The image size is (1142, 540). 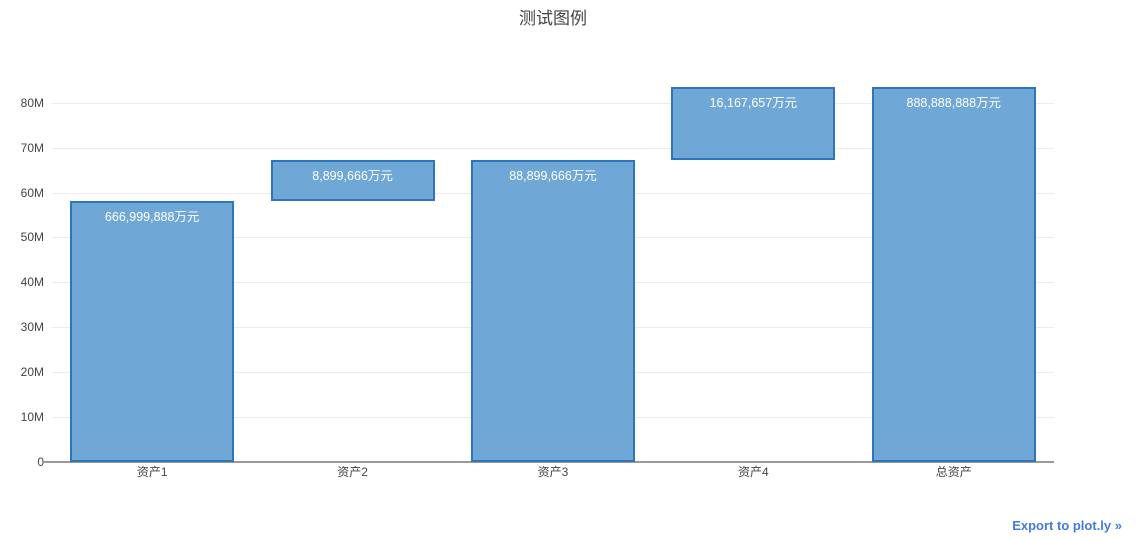 I want to click on bar-value-label: 16,167,657万元, so click(x=753, y=103).